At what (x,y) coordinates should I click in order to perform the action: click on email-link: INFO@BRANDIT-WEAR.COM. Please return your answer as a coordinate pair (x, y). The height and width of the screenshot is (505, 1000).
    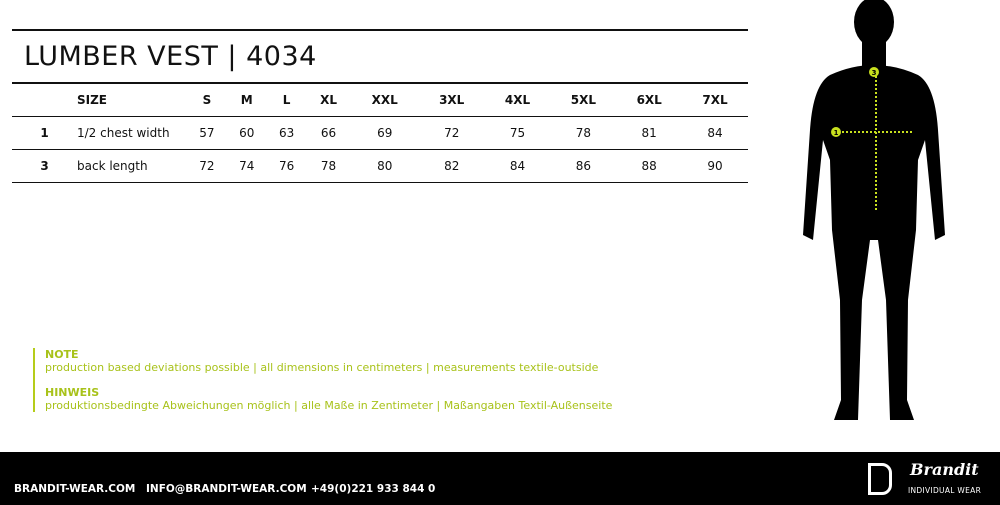
    Looking at the image, I should click on (226, 489).